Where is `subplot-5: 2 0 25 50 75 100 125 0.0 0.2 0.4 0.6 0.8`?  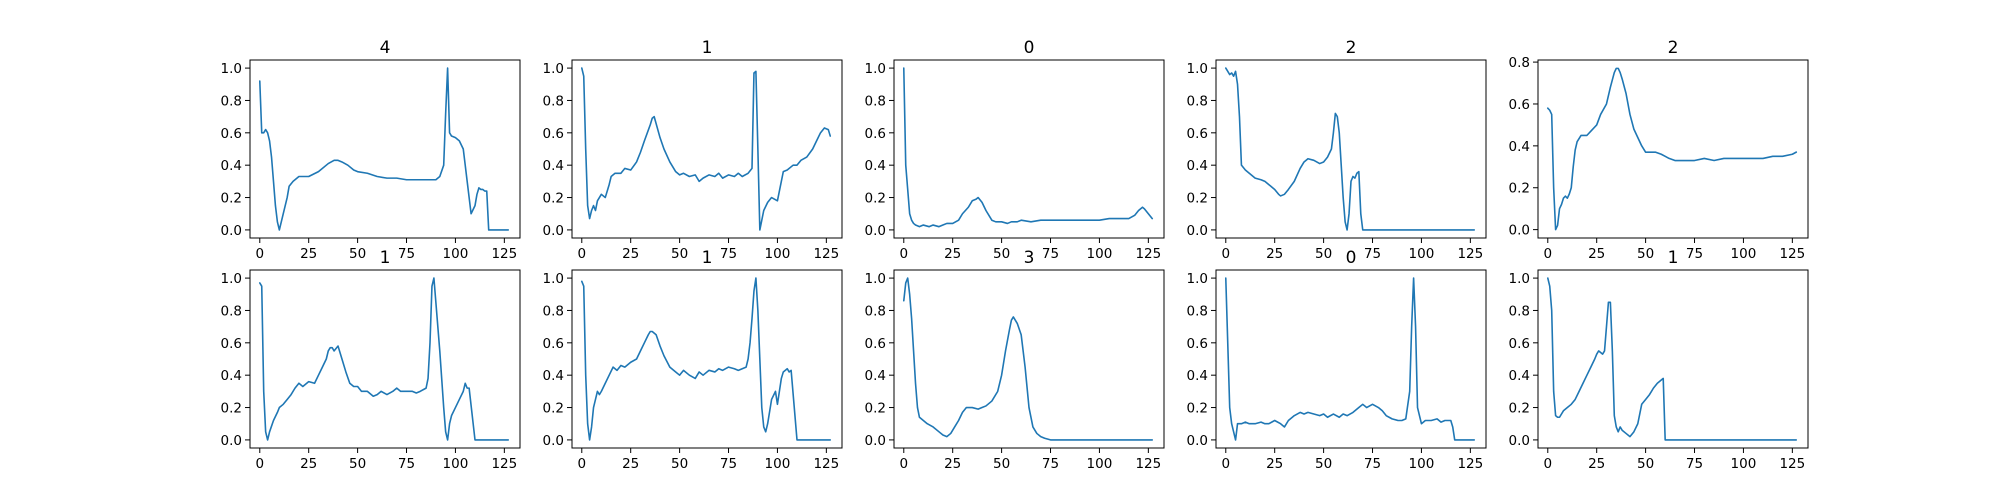
subplot-5: 2 0 25 50 75 100 125 0.0 0.2 0.4 0.6 0.8 is located at coordinates (1659, 150).